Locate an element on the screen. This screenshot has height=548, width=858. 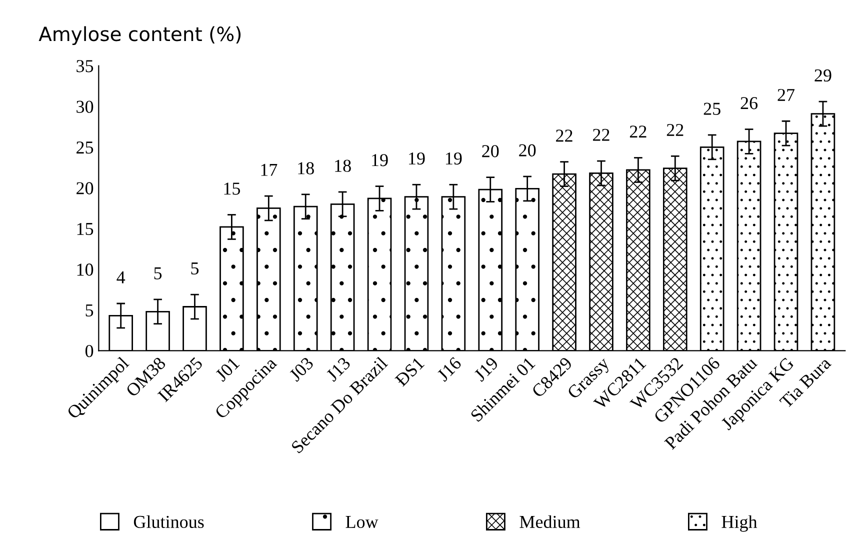
y-tick-label: 25 is located at coordinates (85, 147).